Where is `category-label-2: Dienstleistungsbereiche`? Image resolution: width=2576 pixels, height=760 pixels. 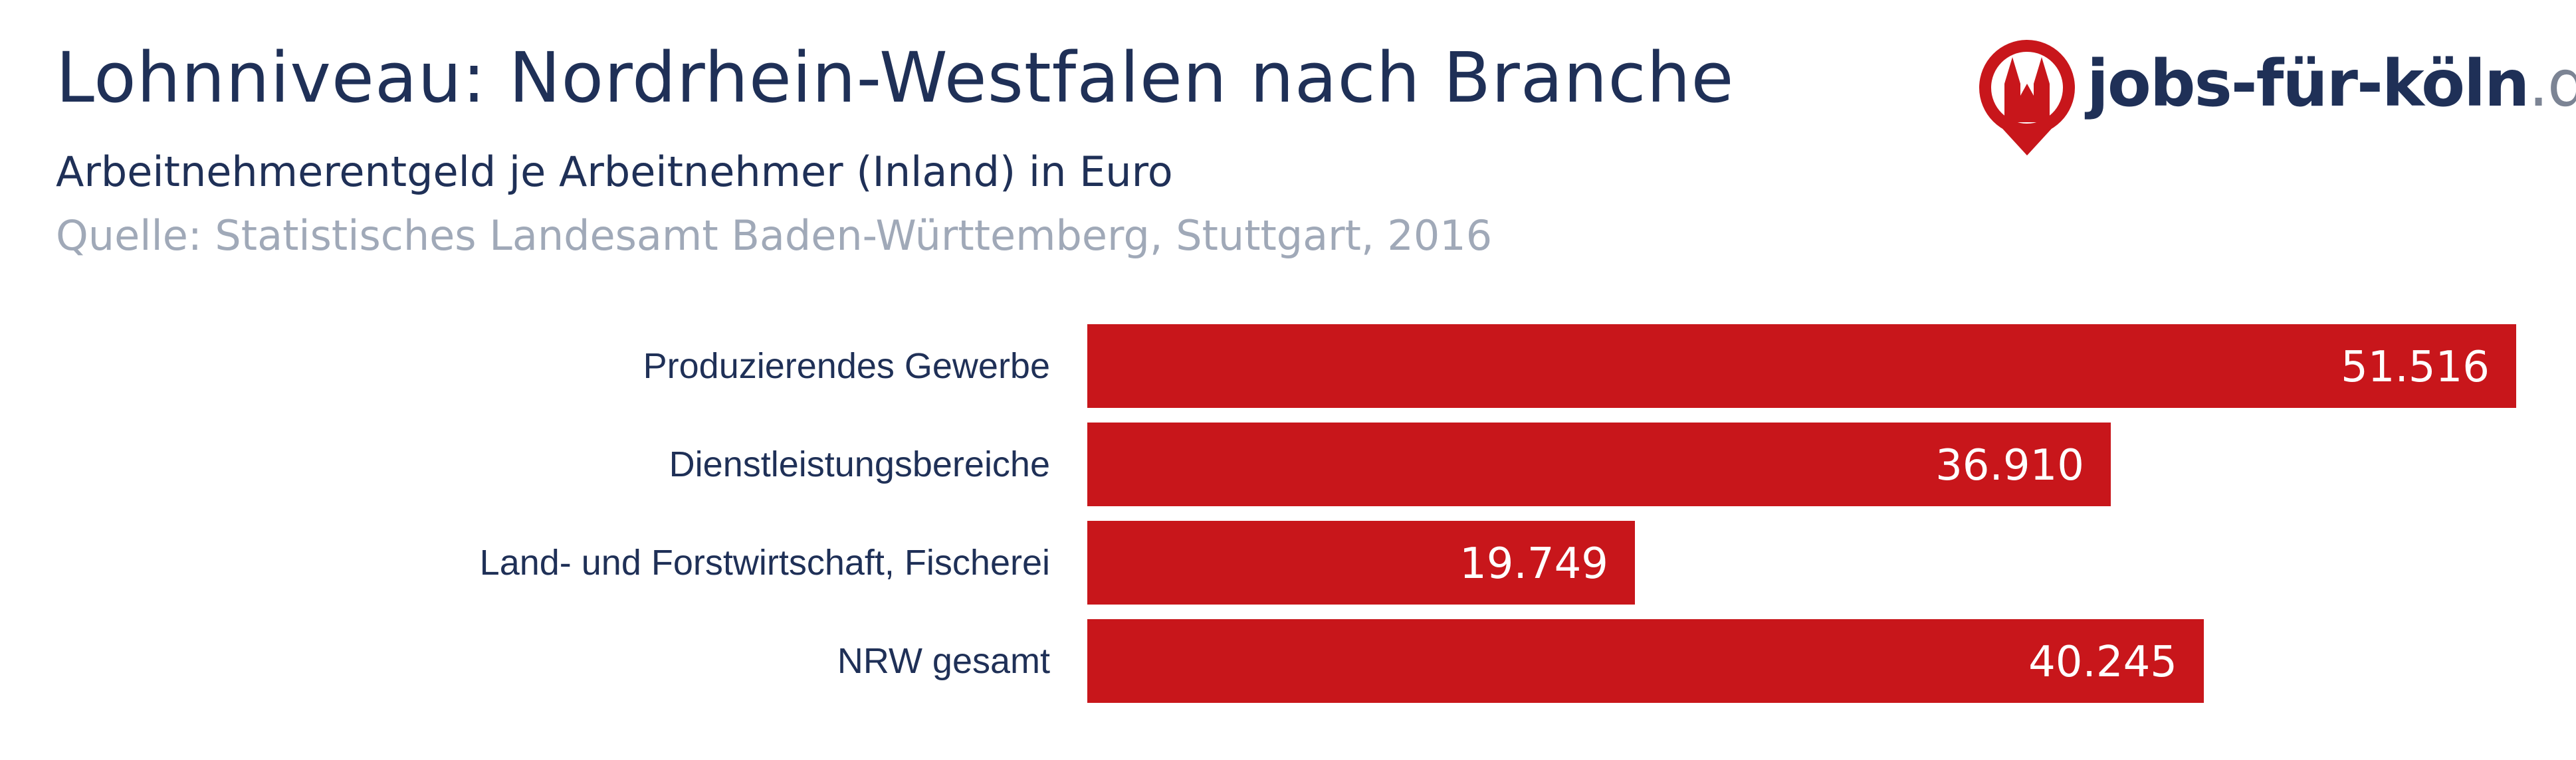
category-label-2: Dienstleistungsbereiche is located at coordinates (859, 464).